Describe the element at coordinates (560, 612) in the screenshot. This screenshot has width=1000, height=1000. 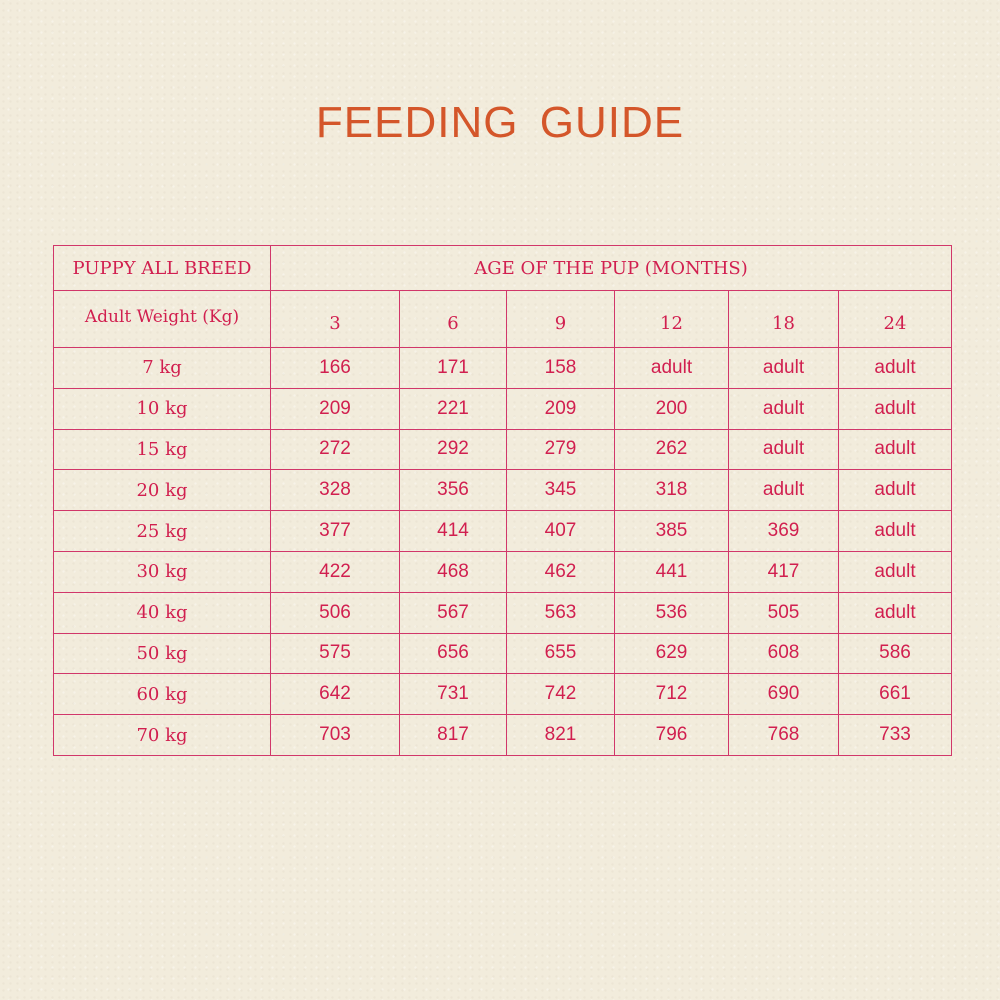
I see `amount-cell: 563` at that location.